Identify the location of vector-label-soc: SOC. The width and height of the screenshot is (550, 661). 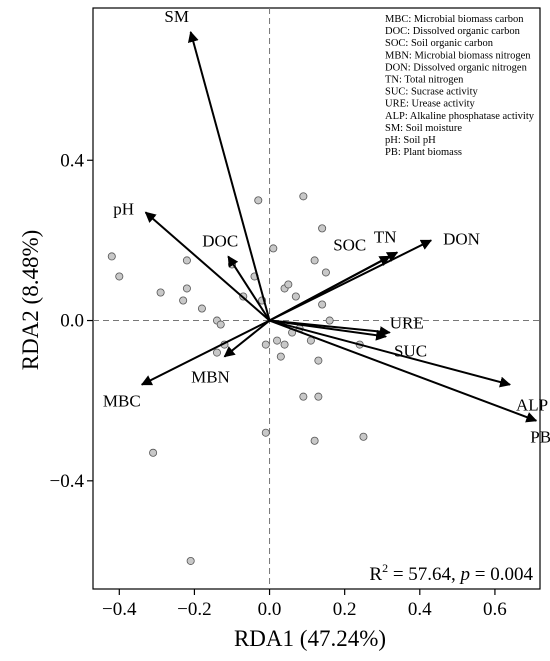
(349, 244).